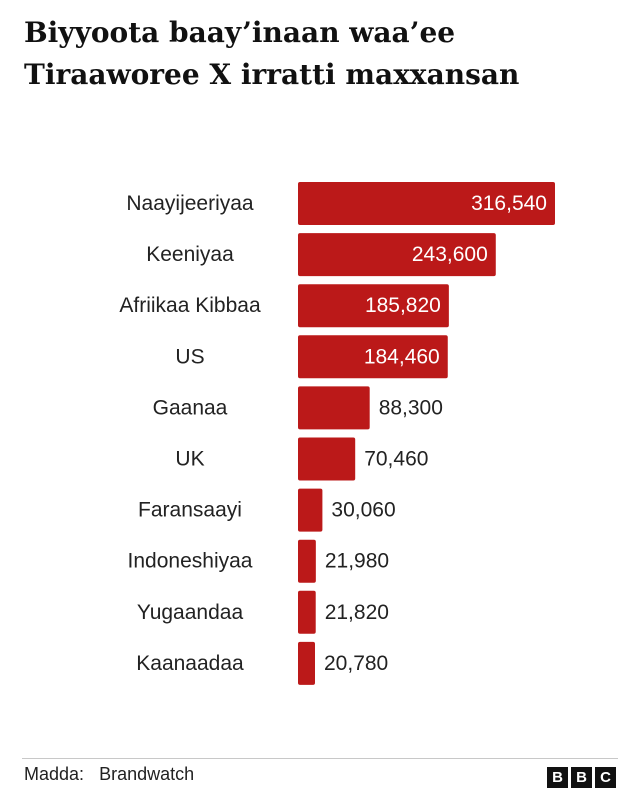  What do you see at coordinates (327, 459) in the screenshot?
I see `bar-uk` at bounding box center [327, 459].